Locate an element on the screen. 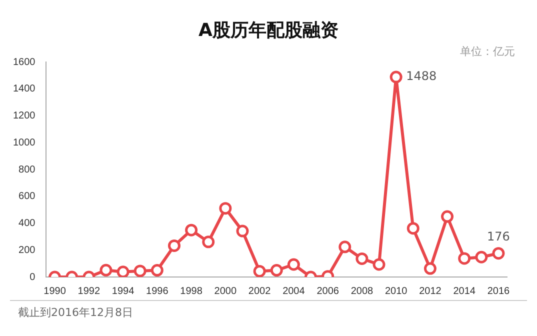 The height and width of the screenshot is (336, 537). data-label: 1488 is located at coordinates (421, 76).